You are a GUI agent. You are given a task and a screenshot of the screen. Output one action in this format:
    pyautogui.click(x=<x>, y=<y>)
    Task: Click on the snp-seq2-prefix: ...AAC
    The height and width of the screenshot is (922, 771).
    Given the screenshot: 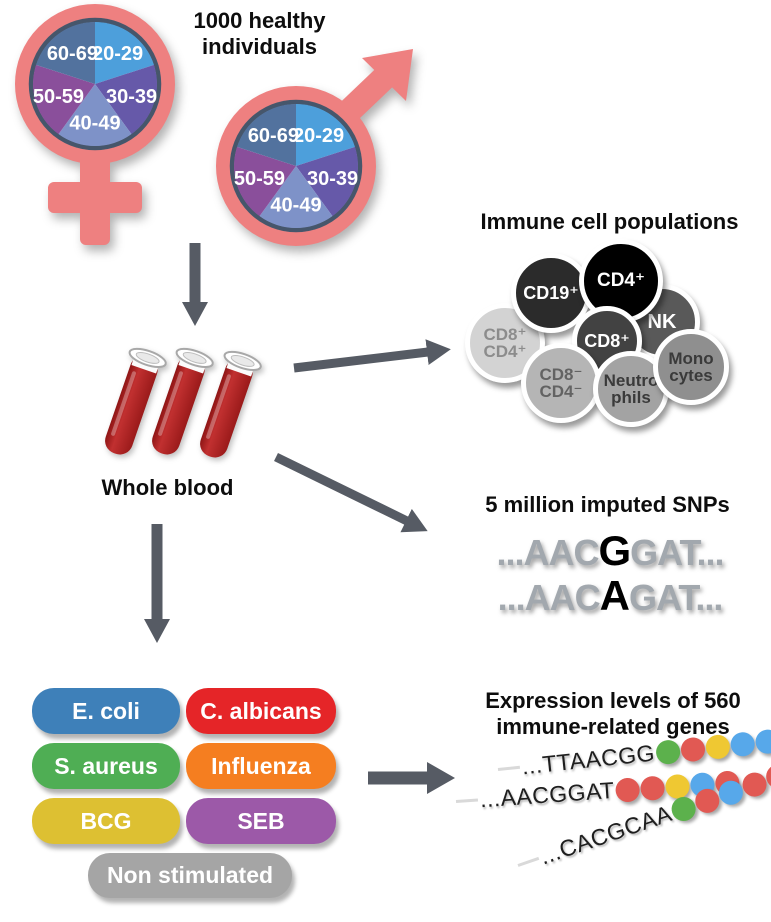 What is the action you would take?
    pyautogui.click(x=549, y=597)
    